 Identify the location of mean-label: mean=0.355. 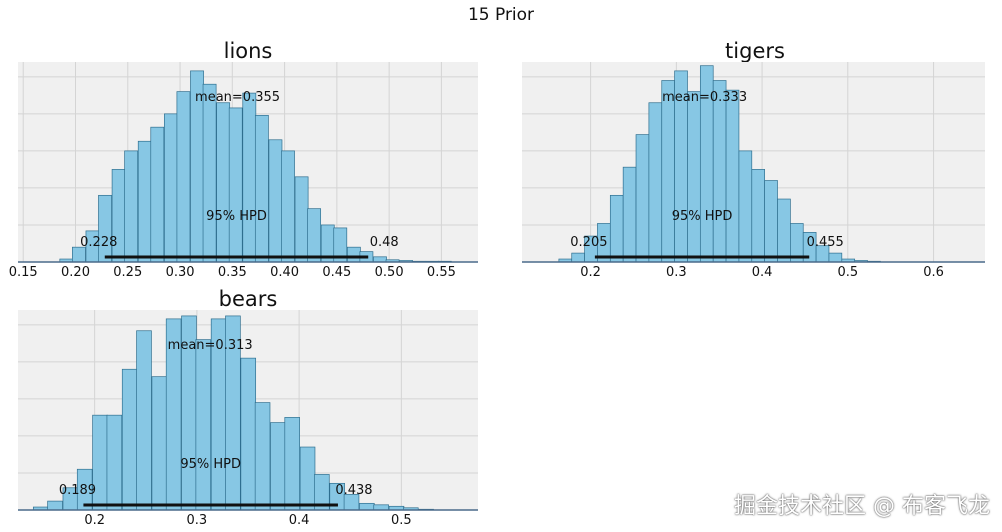
(237, 97).